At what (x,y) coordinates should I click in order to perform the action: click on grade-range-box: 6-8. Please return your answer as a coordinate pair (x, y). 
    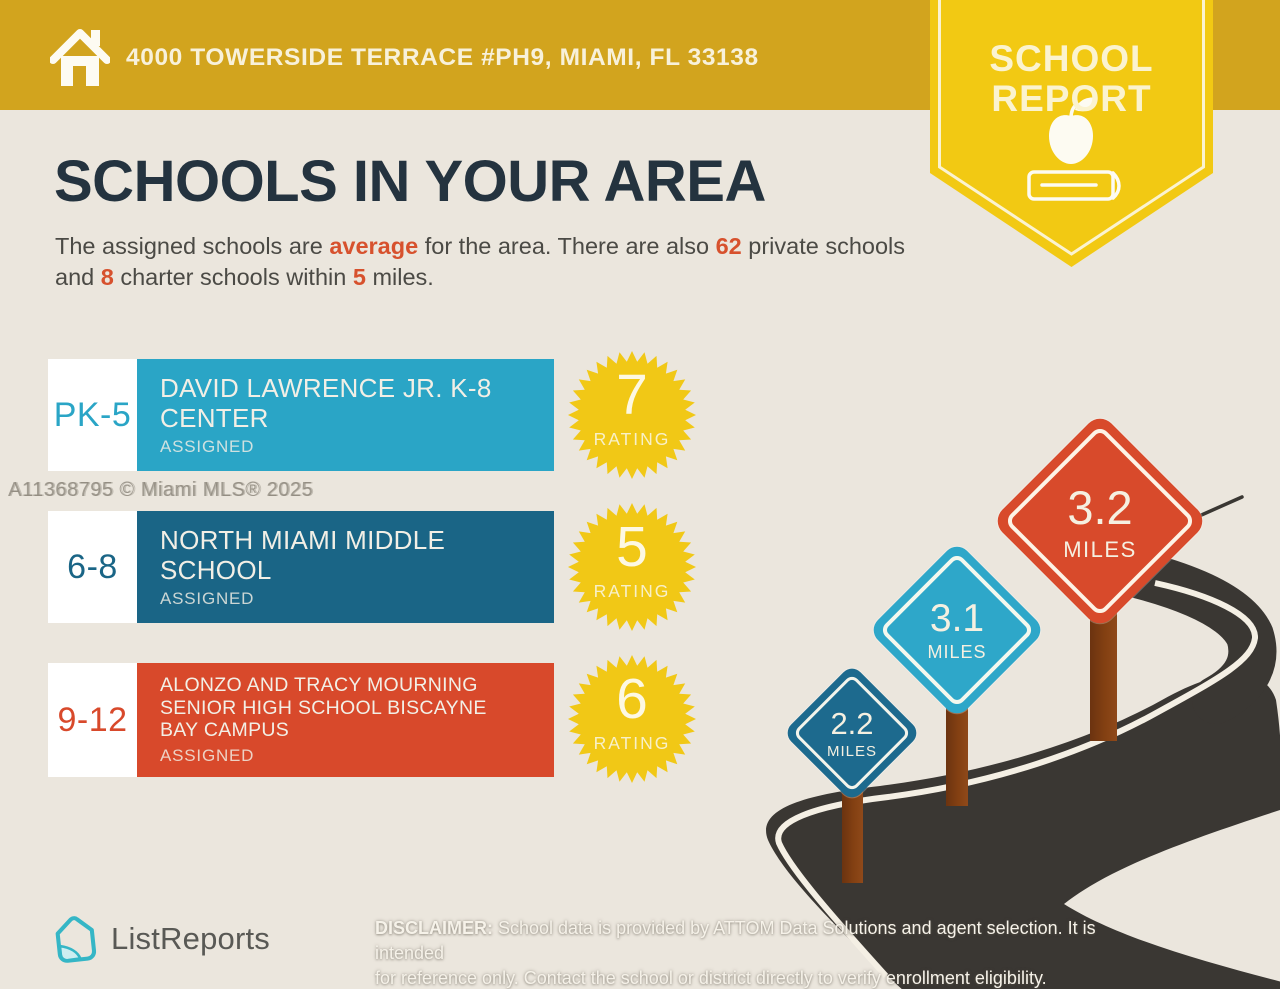
    Looking at the image, I should click on (92, 567).